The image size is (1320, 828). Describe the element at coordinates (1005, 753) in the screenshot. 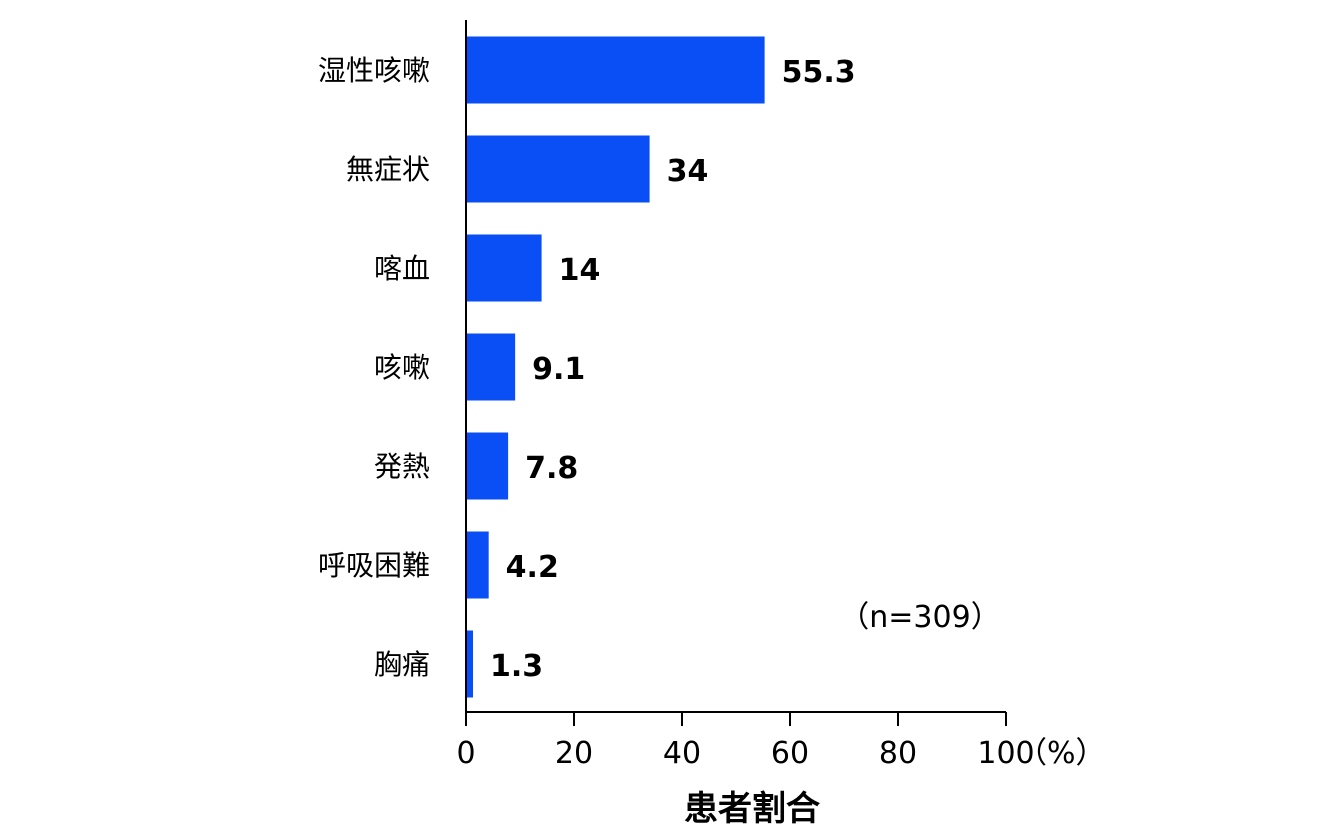

I see `x-tick-label-5: 100` at that location.